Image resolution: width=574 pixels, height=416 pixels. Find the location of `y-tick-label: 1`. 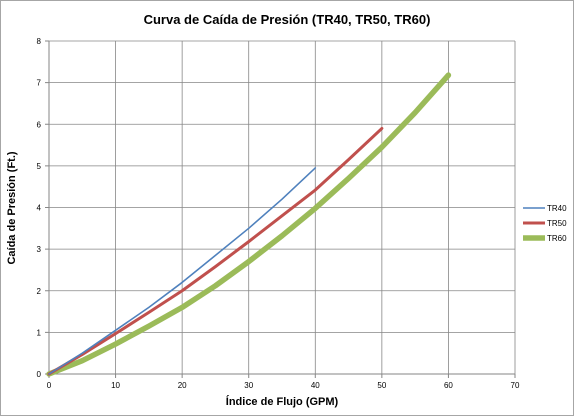

y-tick-label: 1 is located at coordinates (39, 332).